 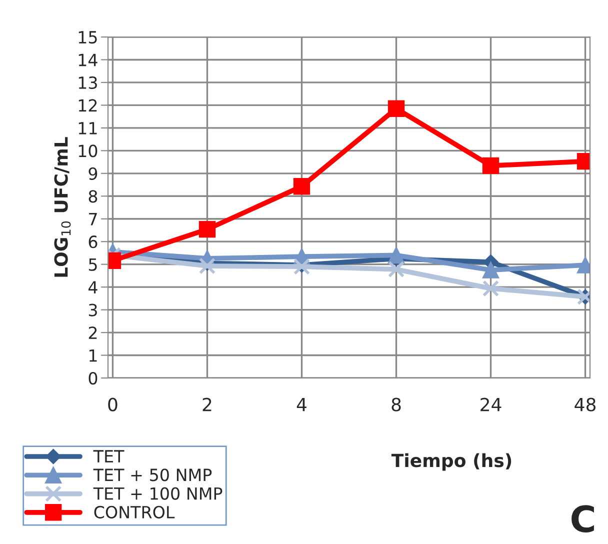 What do you see at coordinates (87, 105) in the screenshot?
I see `y-tick-label: 12` at bounding box center [87, 105].